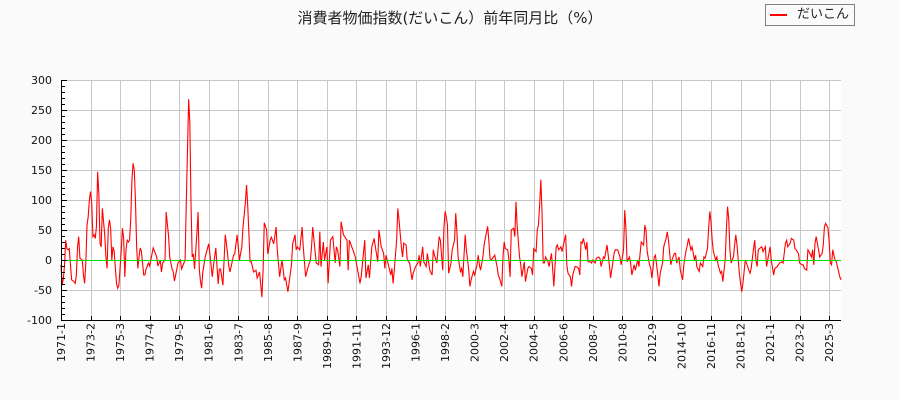 This screenshot has height=400, width=900. What do you see at coordinates (770, 342) in the screenshot?
I see `x-tick-label: 2021-1` at bounding box center [770, 342].